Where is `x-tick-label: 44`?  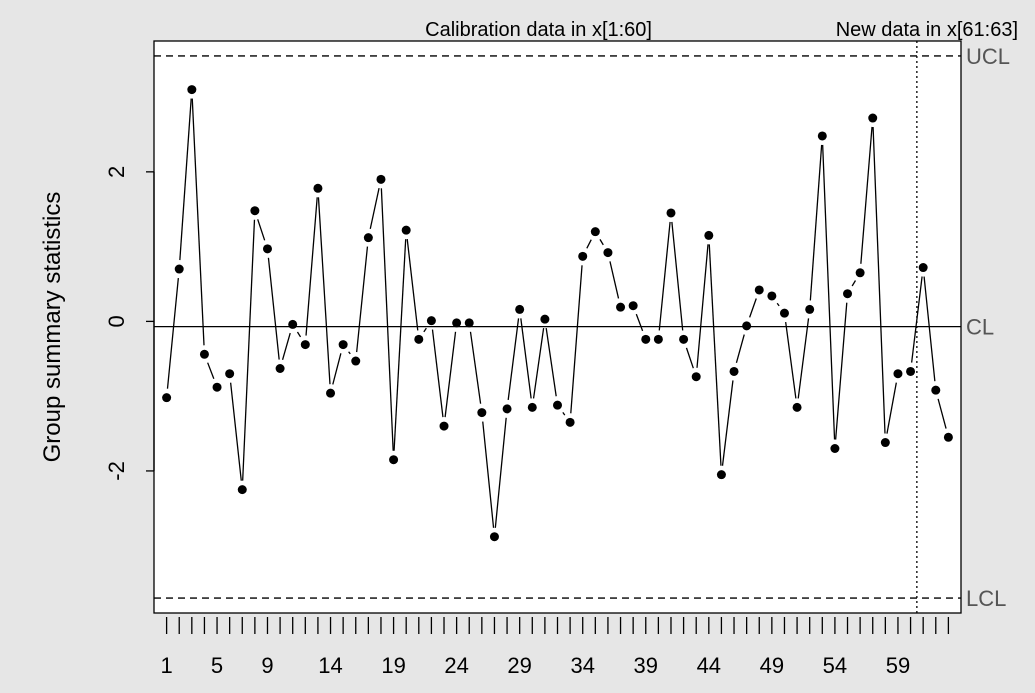
x-tick-label: 44 is located at coordinates (709, 665).